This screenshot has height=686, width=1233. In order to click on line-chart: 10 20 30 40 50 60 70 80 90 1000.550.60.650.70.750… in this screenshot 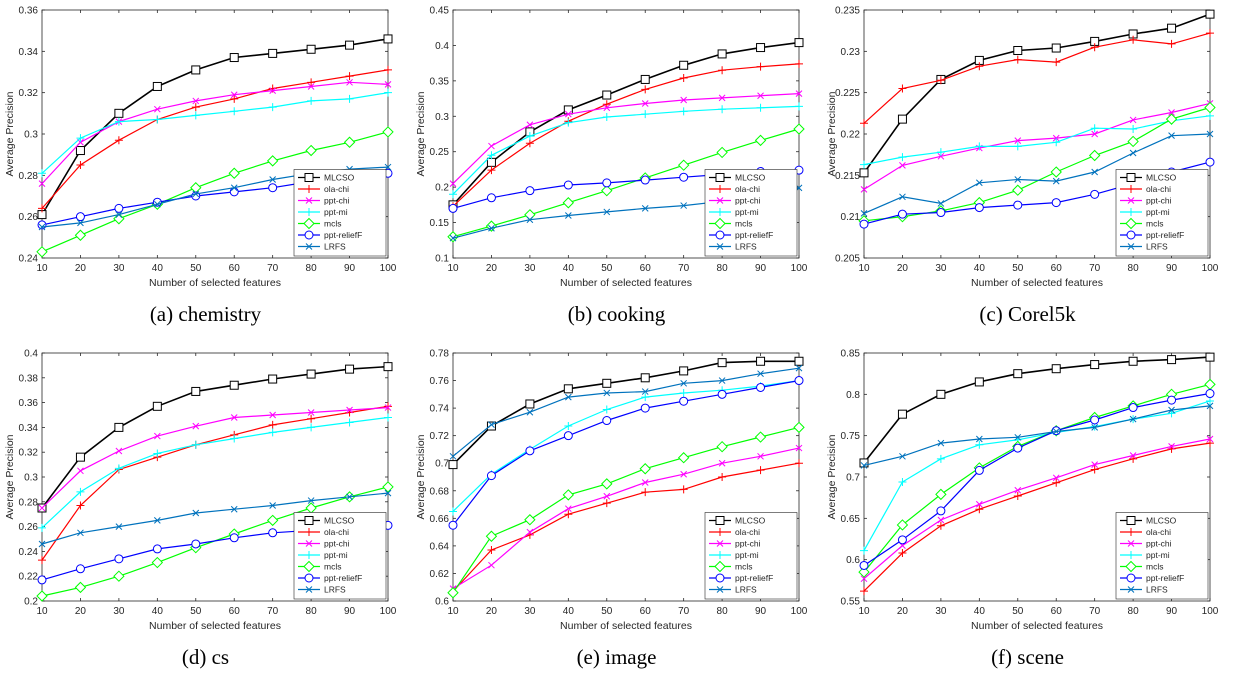, I will do `click(1027, 493)`.